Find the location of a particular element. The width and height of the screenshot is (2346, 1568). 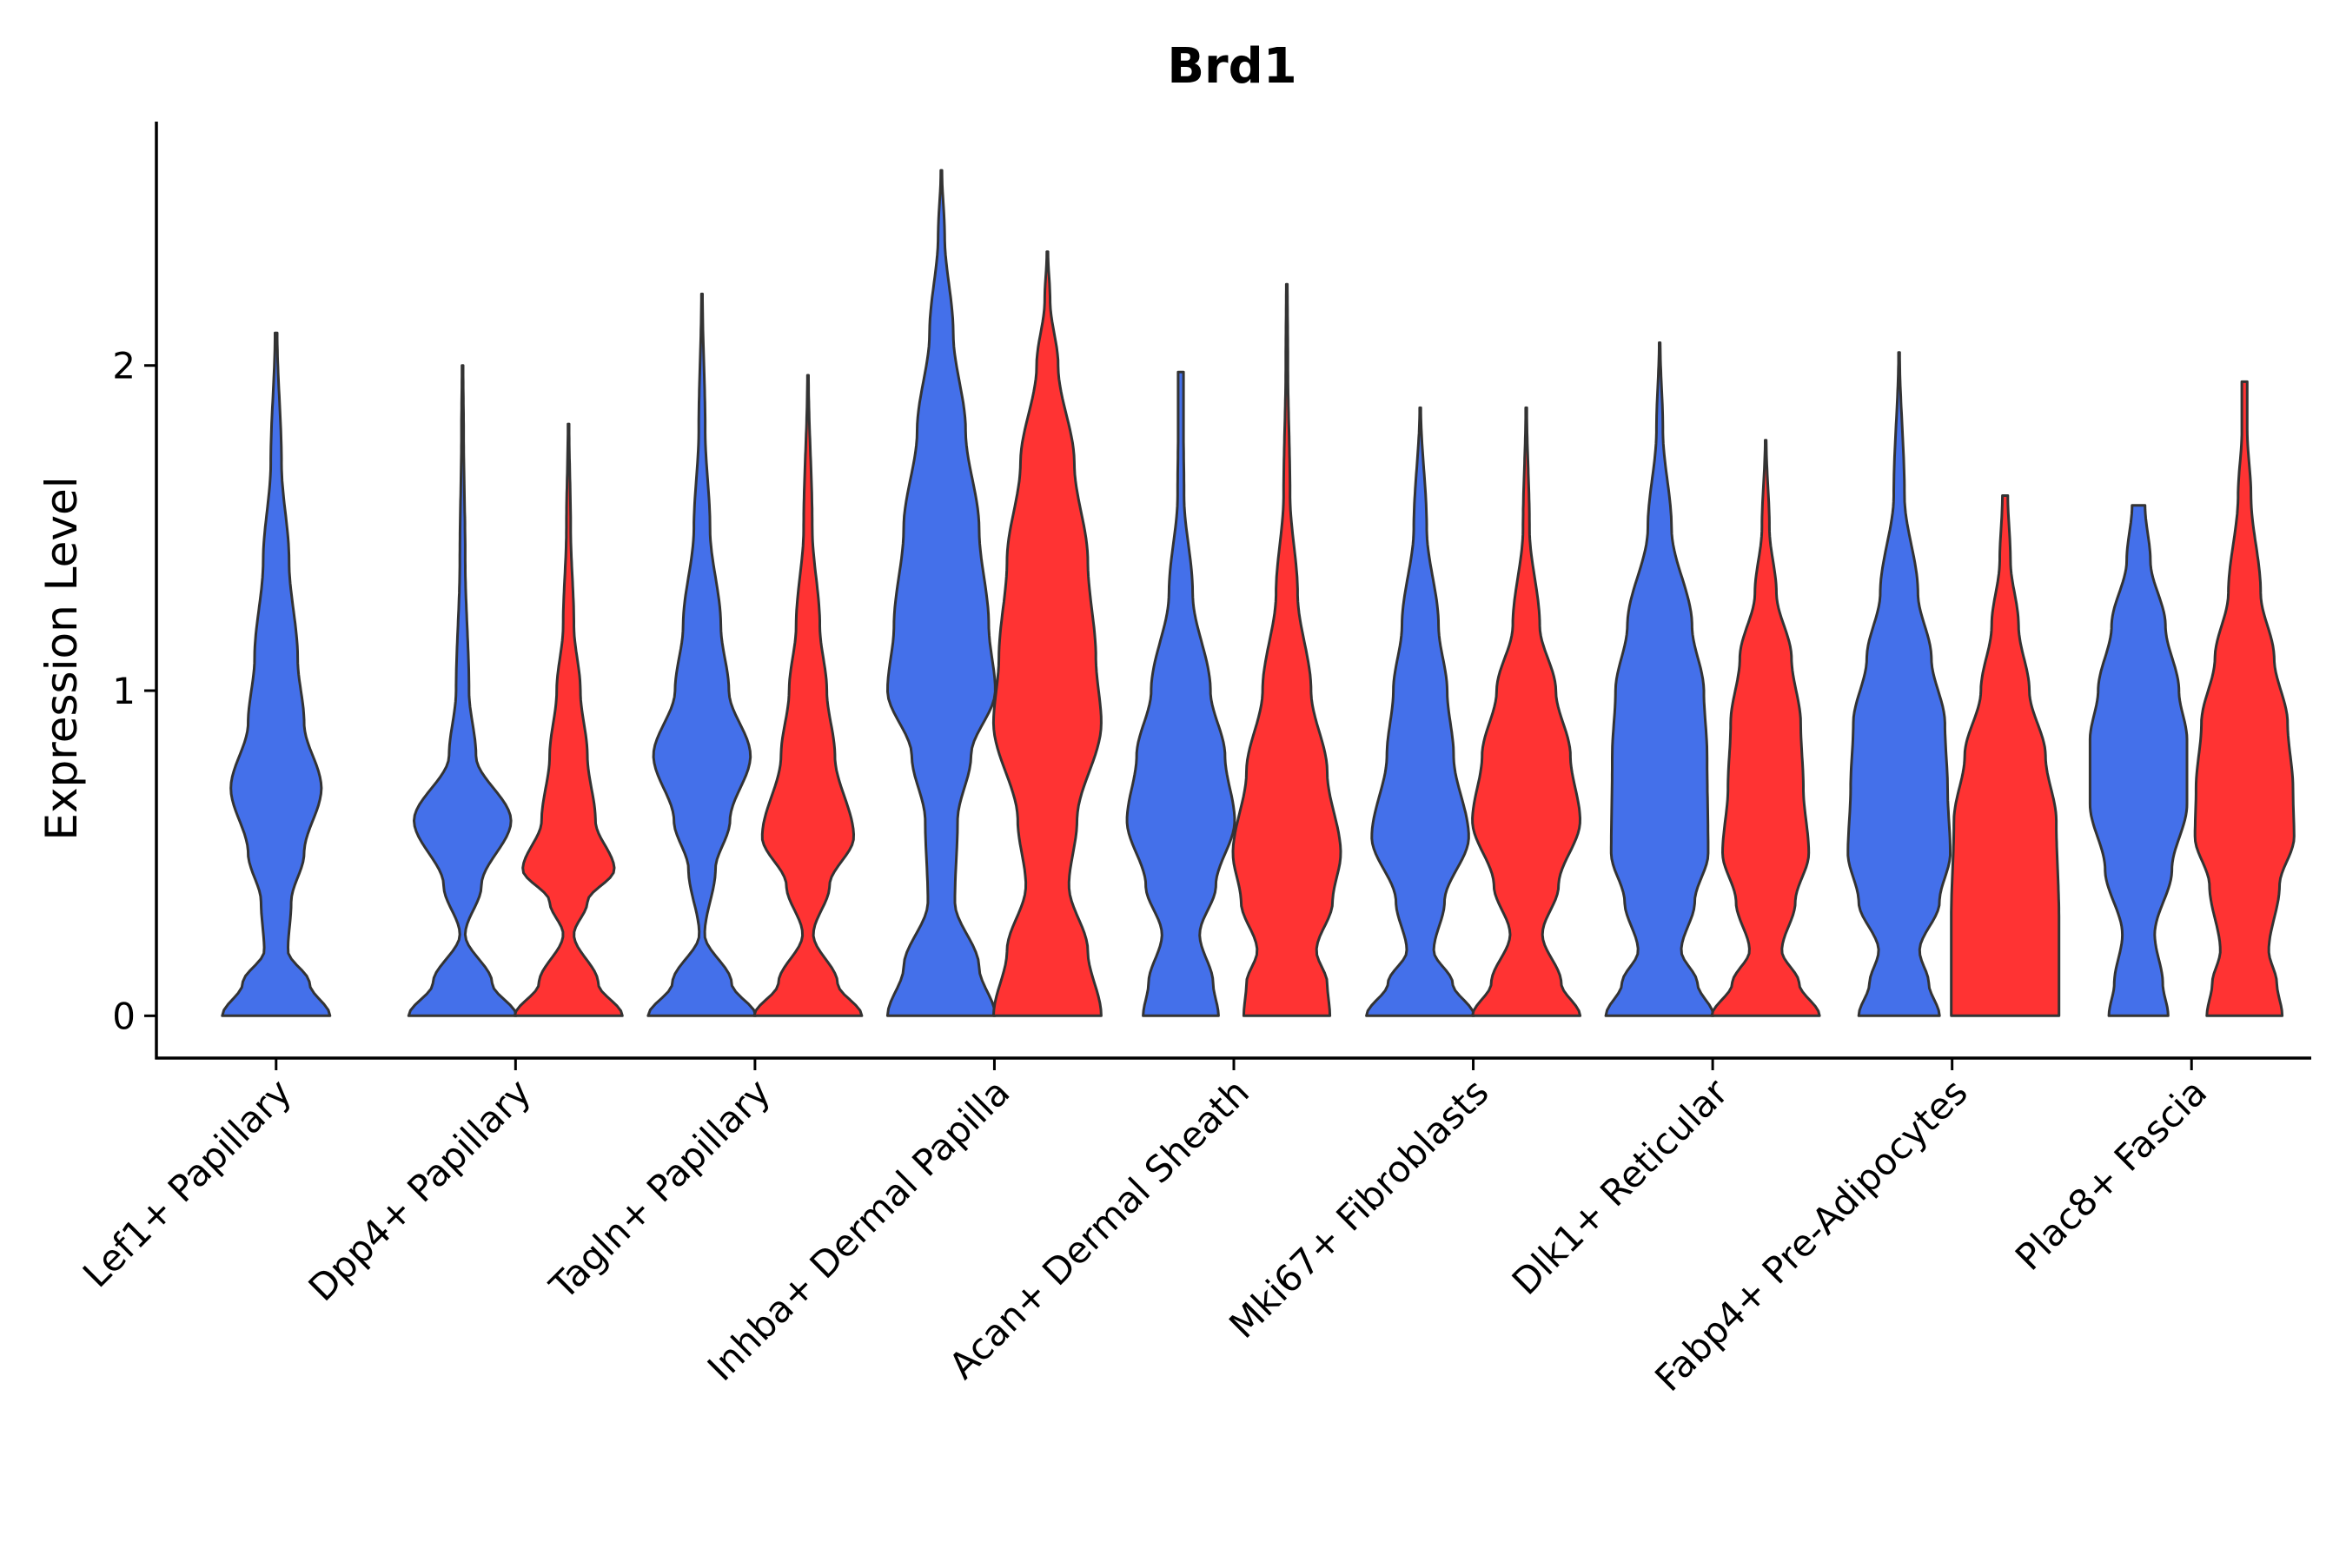

x-tick-label: Tagln+ Papillary is located at coordinates (660, 1188).